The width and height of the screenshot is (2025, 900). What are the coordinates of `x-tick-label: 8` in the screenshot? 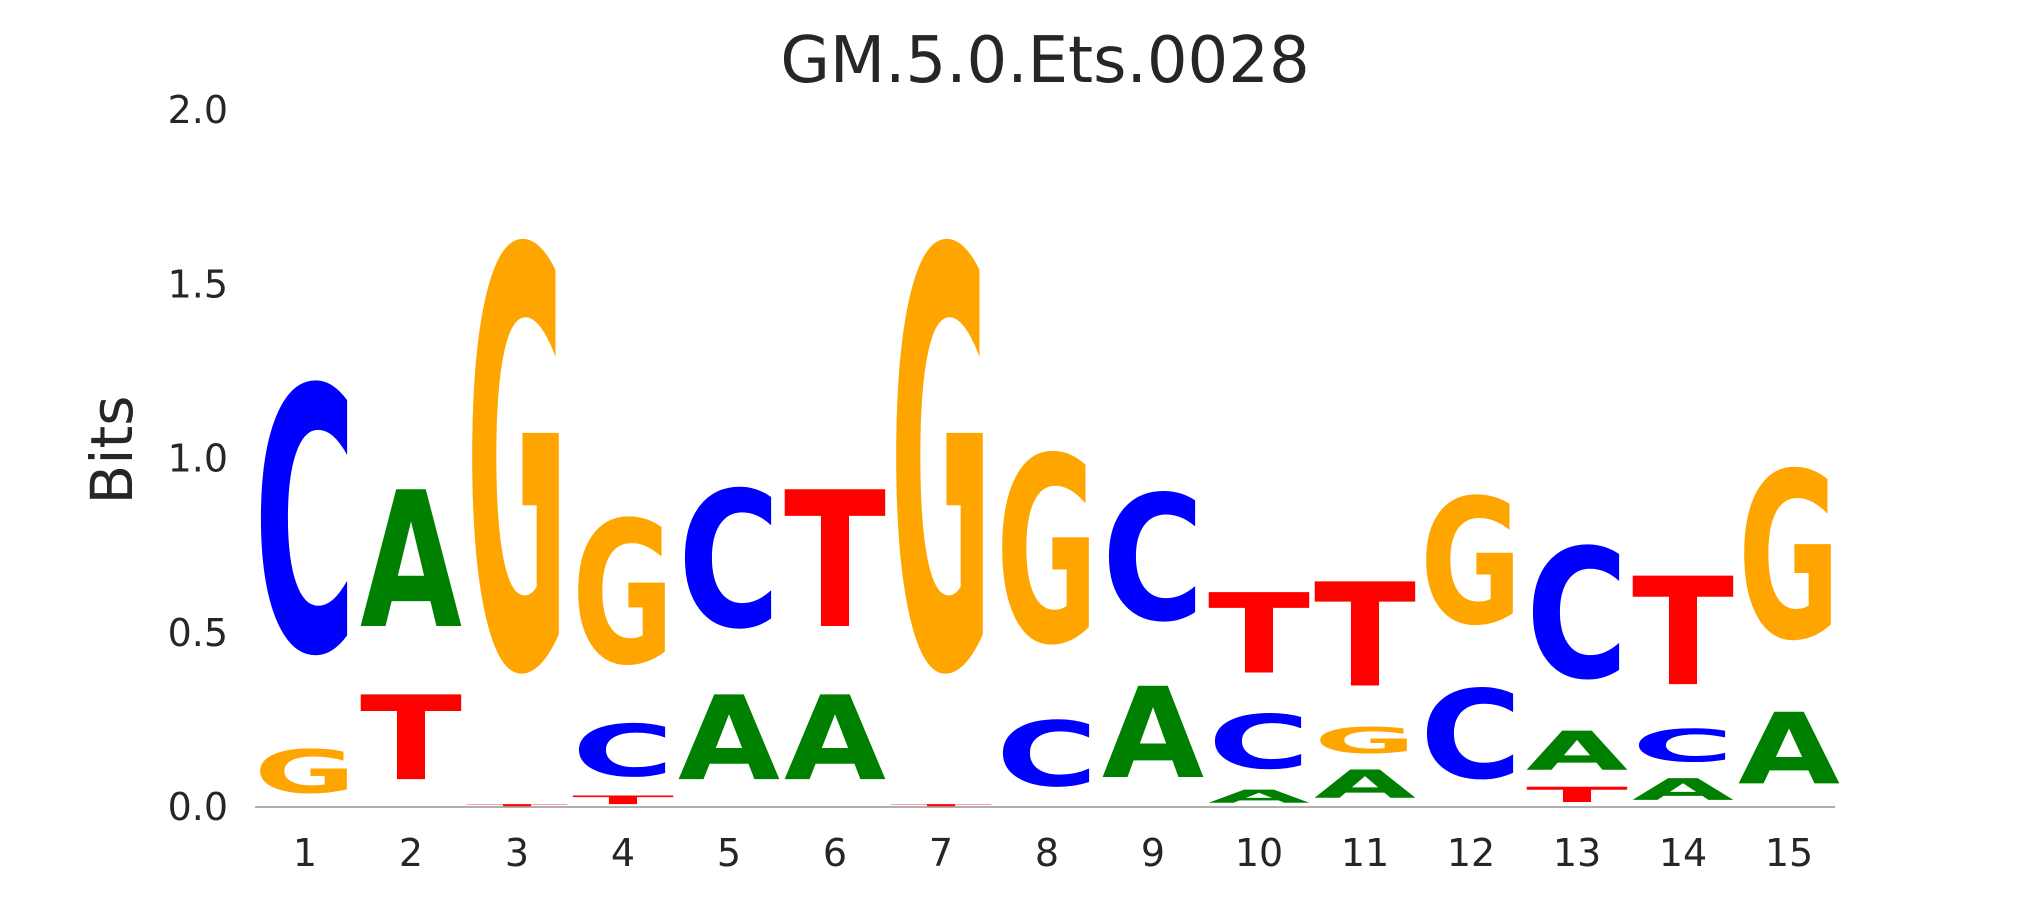 It's located at (1047, 853).